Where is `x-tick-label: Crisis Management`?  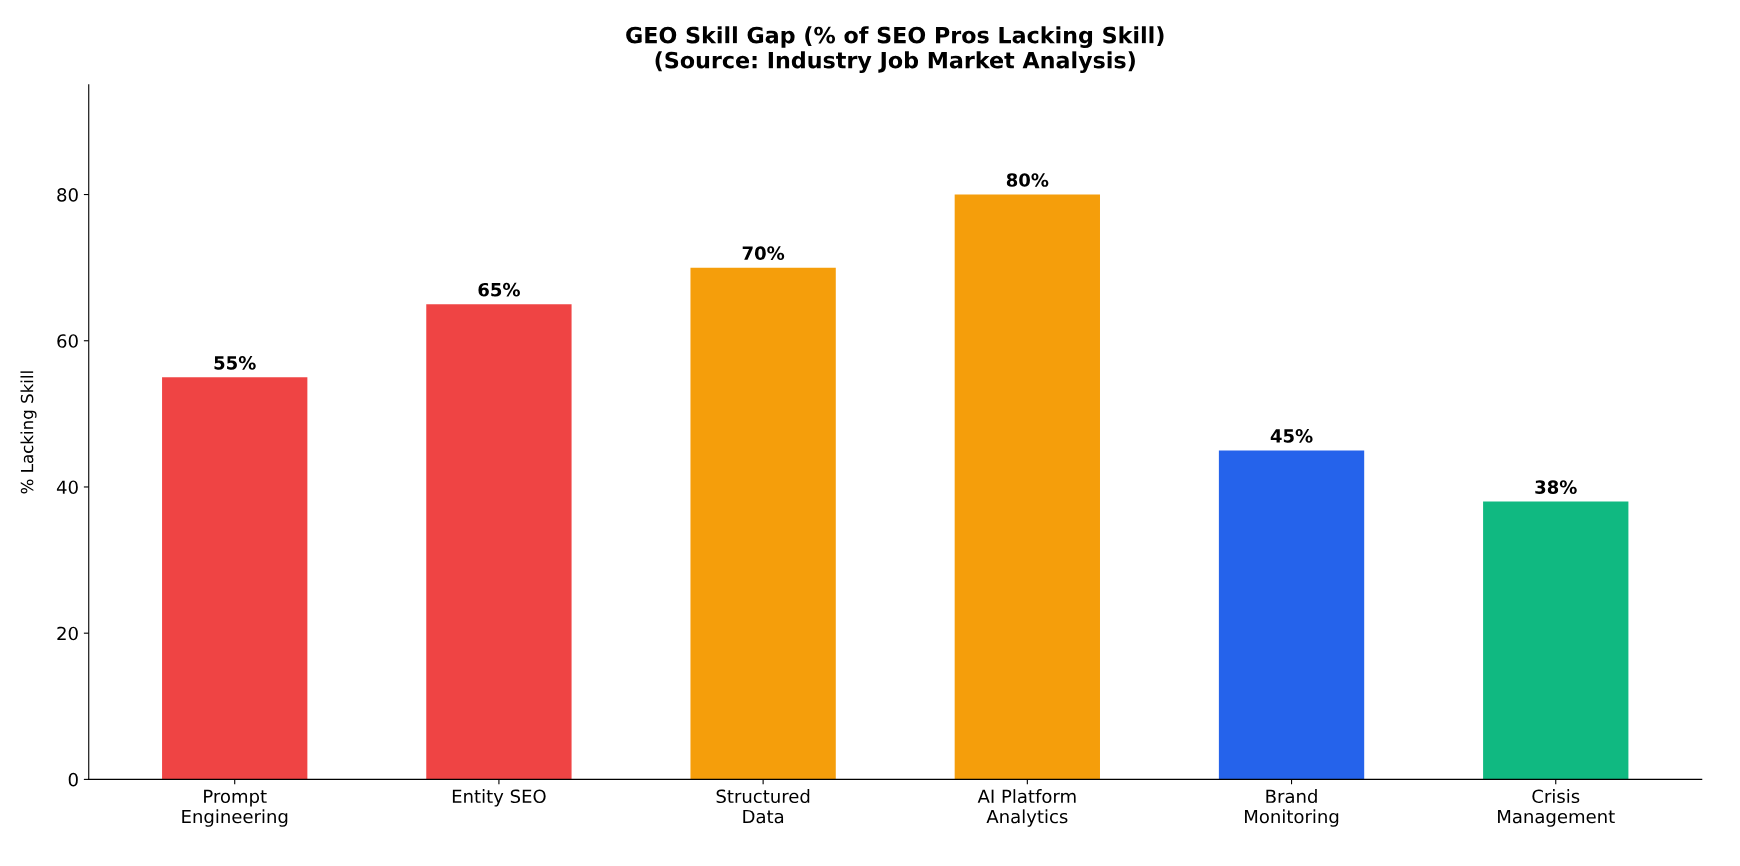 x-tick-label: Crisis Management is located at coordinates (1556, 808).